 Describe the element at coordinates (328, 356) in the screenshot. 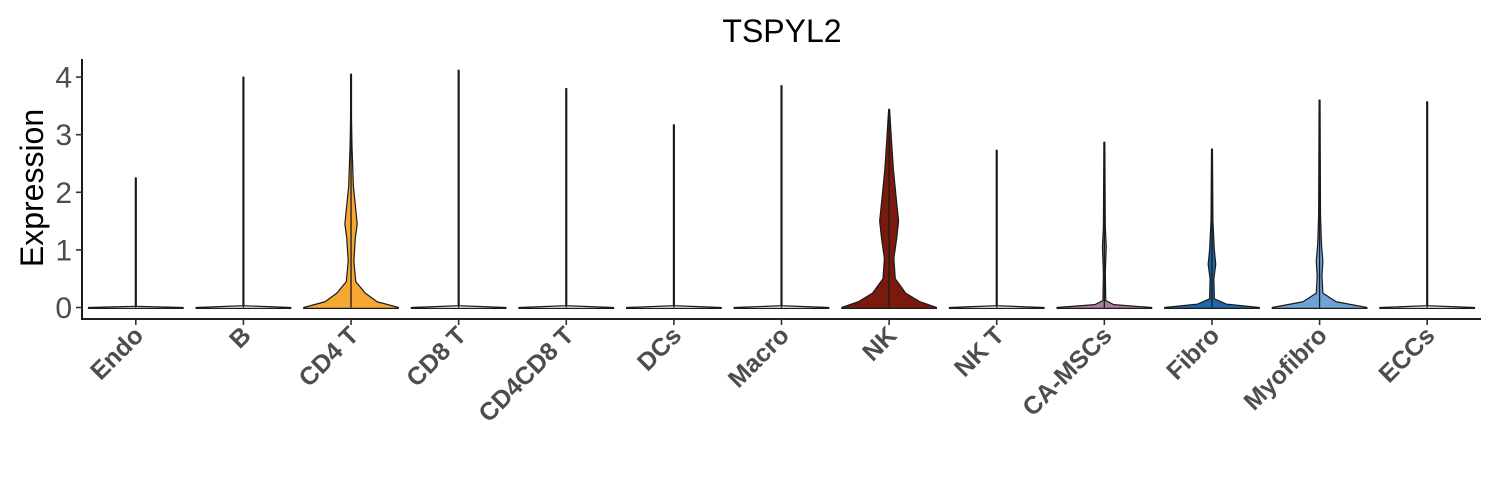

I see `x-tick-label: CD4 T` at that location.